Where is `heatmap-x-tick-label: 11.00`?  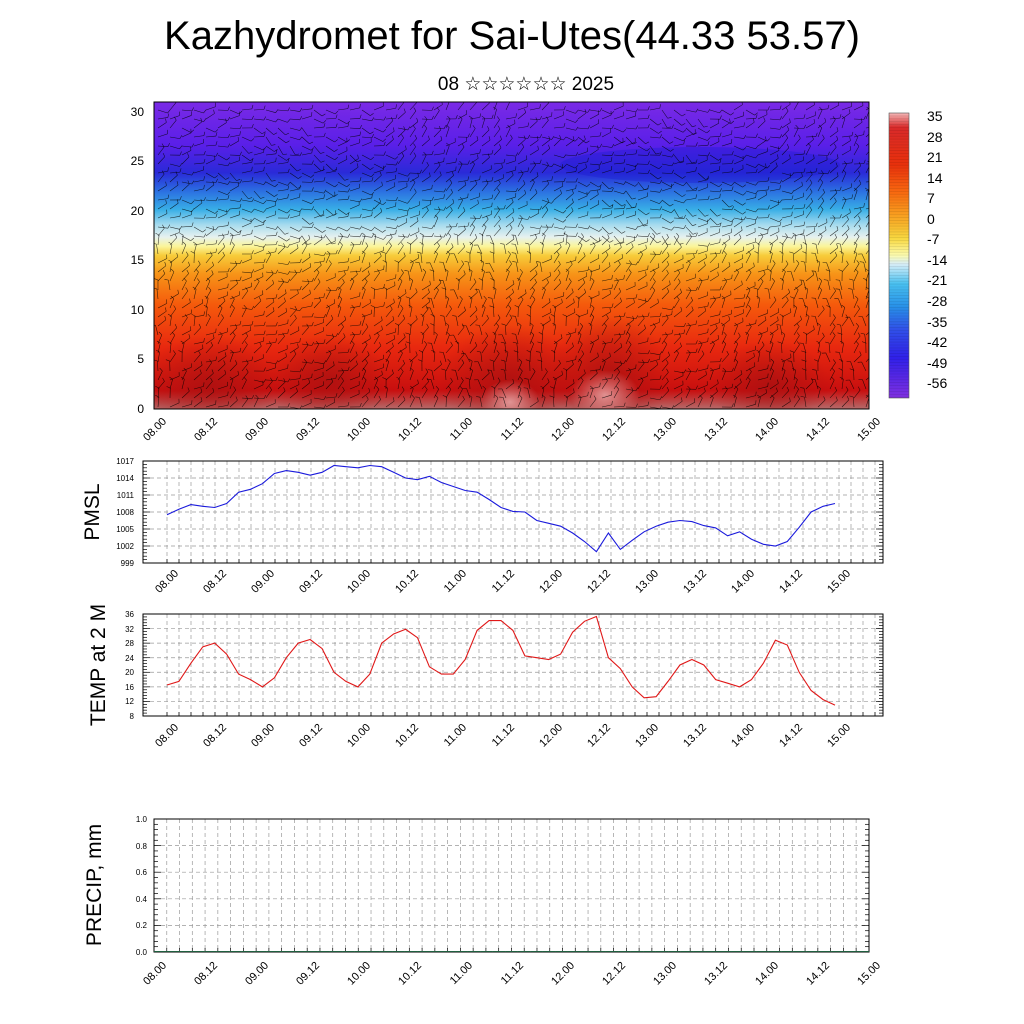 heatmap-x-tick-label: 11.00 is located at coordinates (461, 429).